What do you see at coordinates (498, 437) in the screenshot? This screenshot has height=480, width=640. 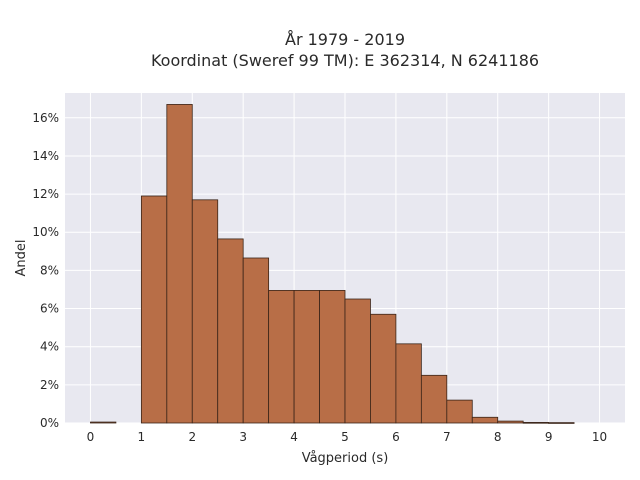 I see `x-tick-label-8: 8` at bounding box center [498, 437].